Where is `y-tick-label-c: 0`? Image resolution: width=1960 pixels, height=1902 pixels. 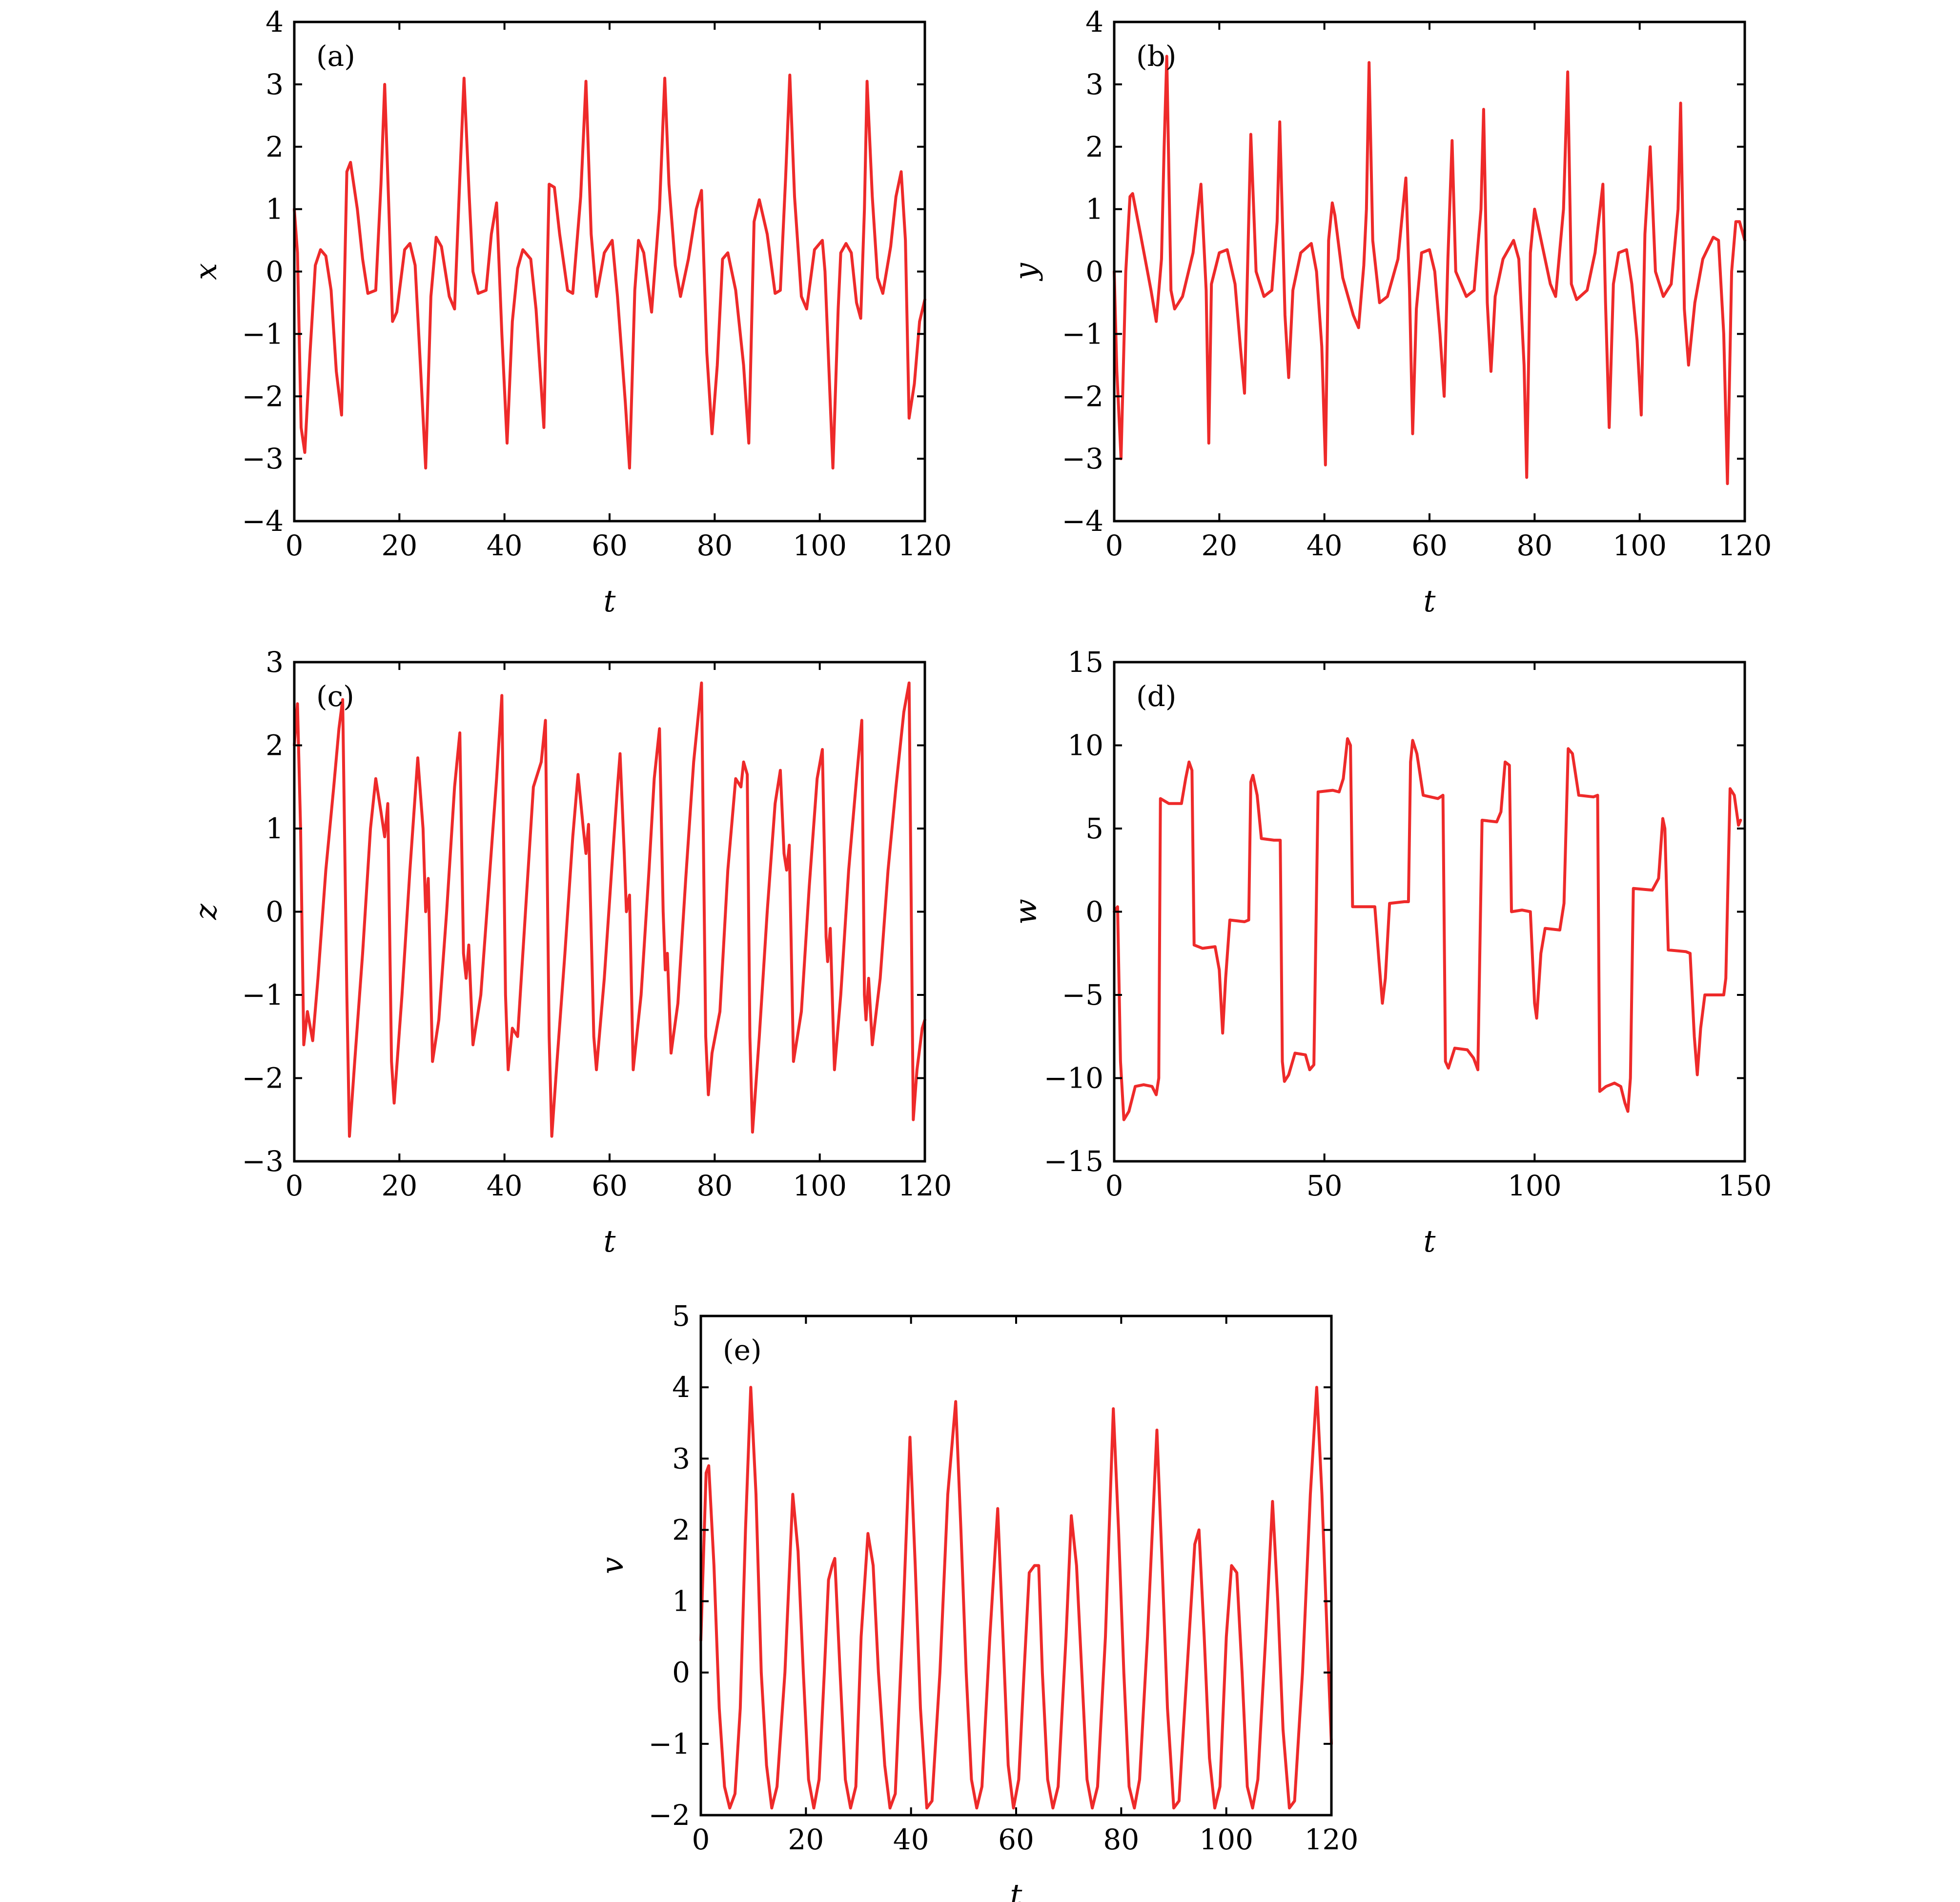
y-tick-label-c: 0 is located at coordinates (274, 912).